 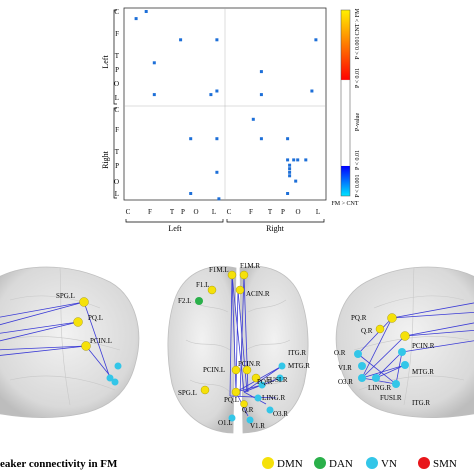 I want to click on row-label: T, so click(x=117, y=56).